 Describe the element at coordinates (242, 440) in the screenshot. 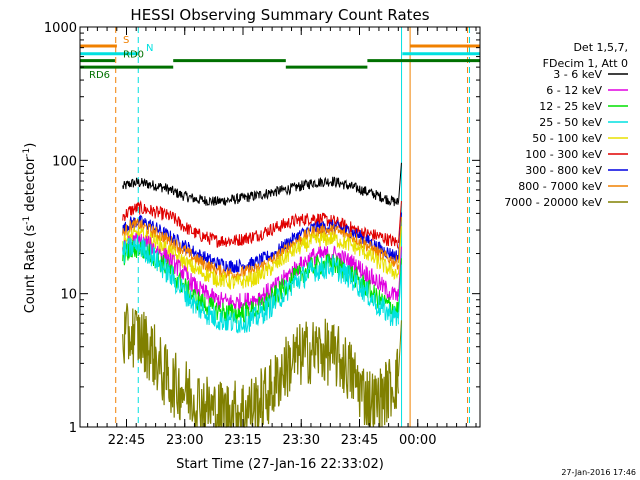

I see `x-tick-label-2: 23:15` at that location.